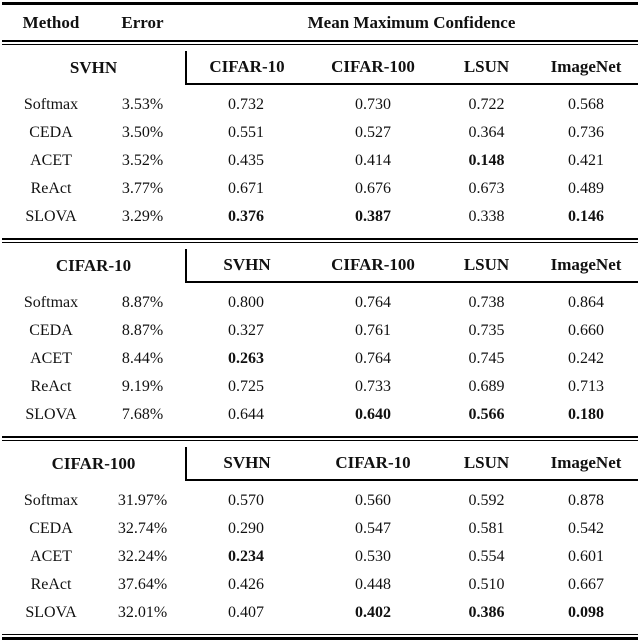 Image resolution: width=640 pixels, height=640 pixels. I want to click on table-row: CEDA 32.74% 0.290 0.547 0.581 0.542, so click(320, 529).